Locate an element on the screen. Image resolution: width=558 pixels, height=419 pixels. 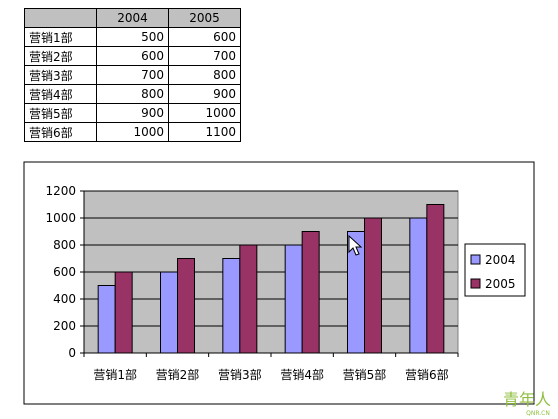
x-tick-label: 营销1部 is located at coordinates (115, 374).